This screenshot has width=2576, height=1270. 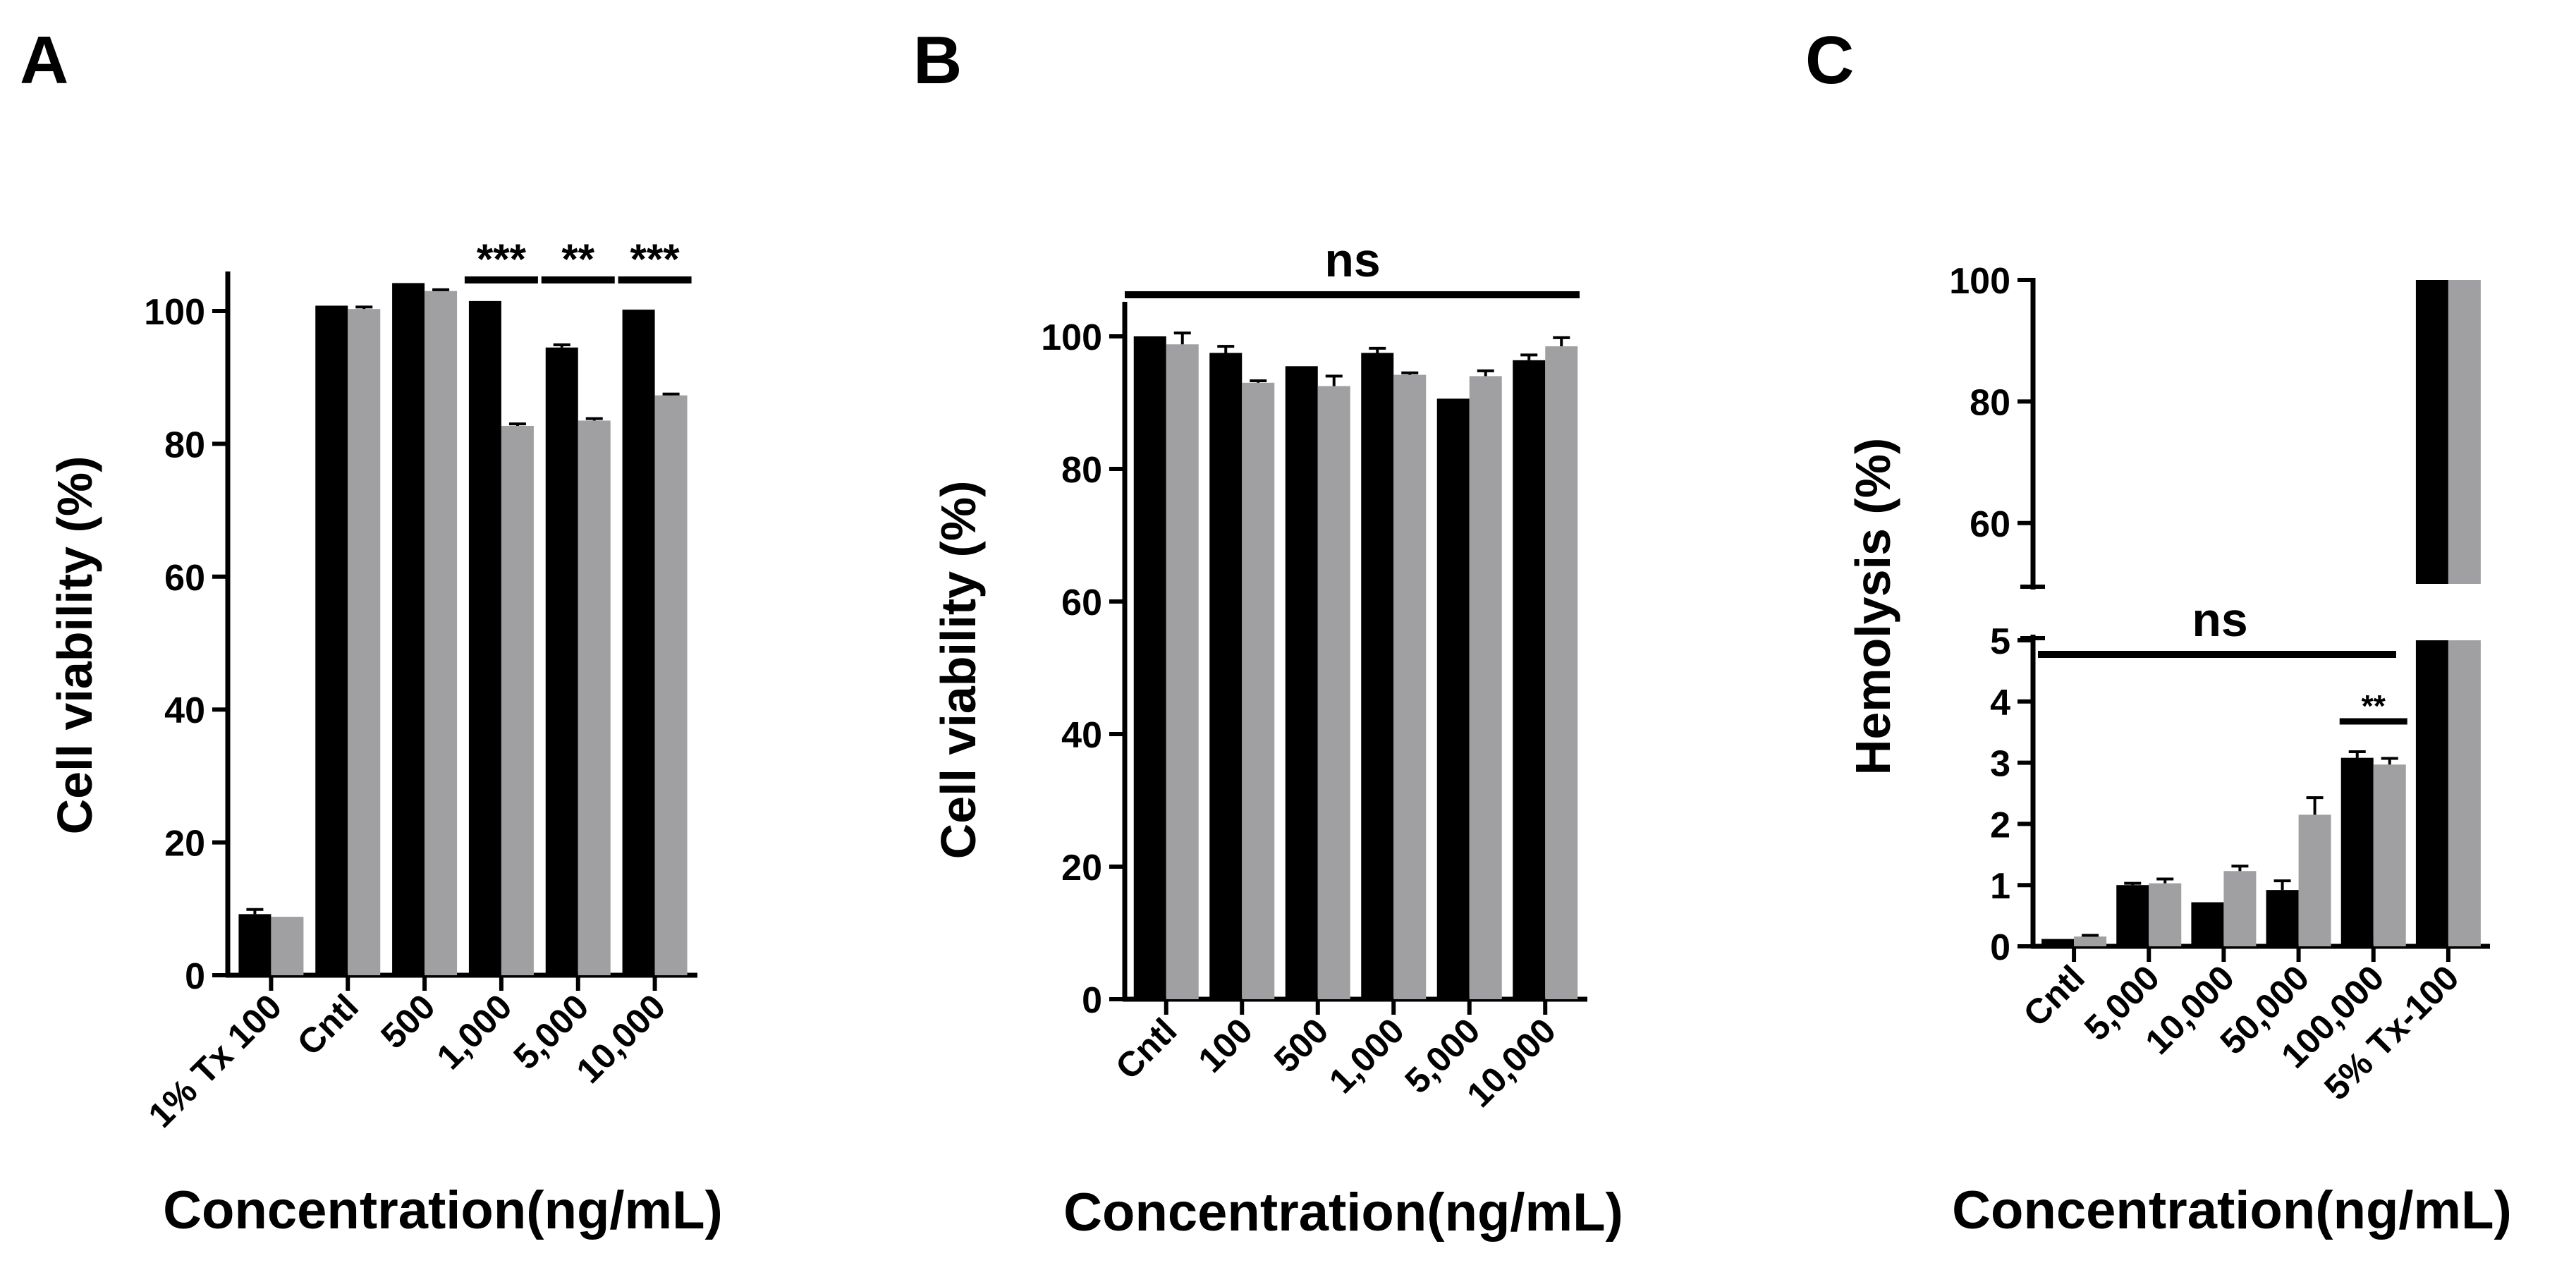 What do you see at coordinates (1225, 1045) in the screenshot?
I see `x-tick-label: 100` at bounding box center [1225, 1045].